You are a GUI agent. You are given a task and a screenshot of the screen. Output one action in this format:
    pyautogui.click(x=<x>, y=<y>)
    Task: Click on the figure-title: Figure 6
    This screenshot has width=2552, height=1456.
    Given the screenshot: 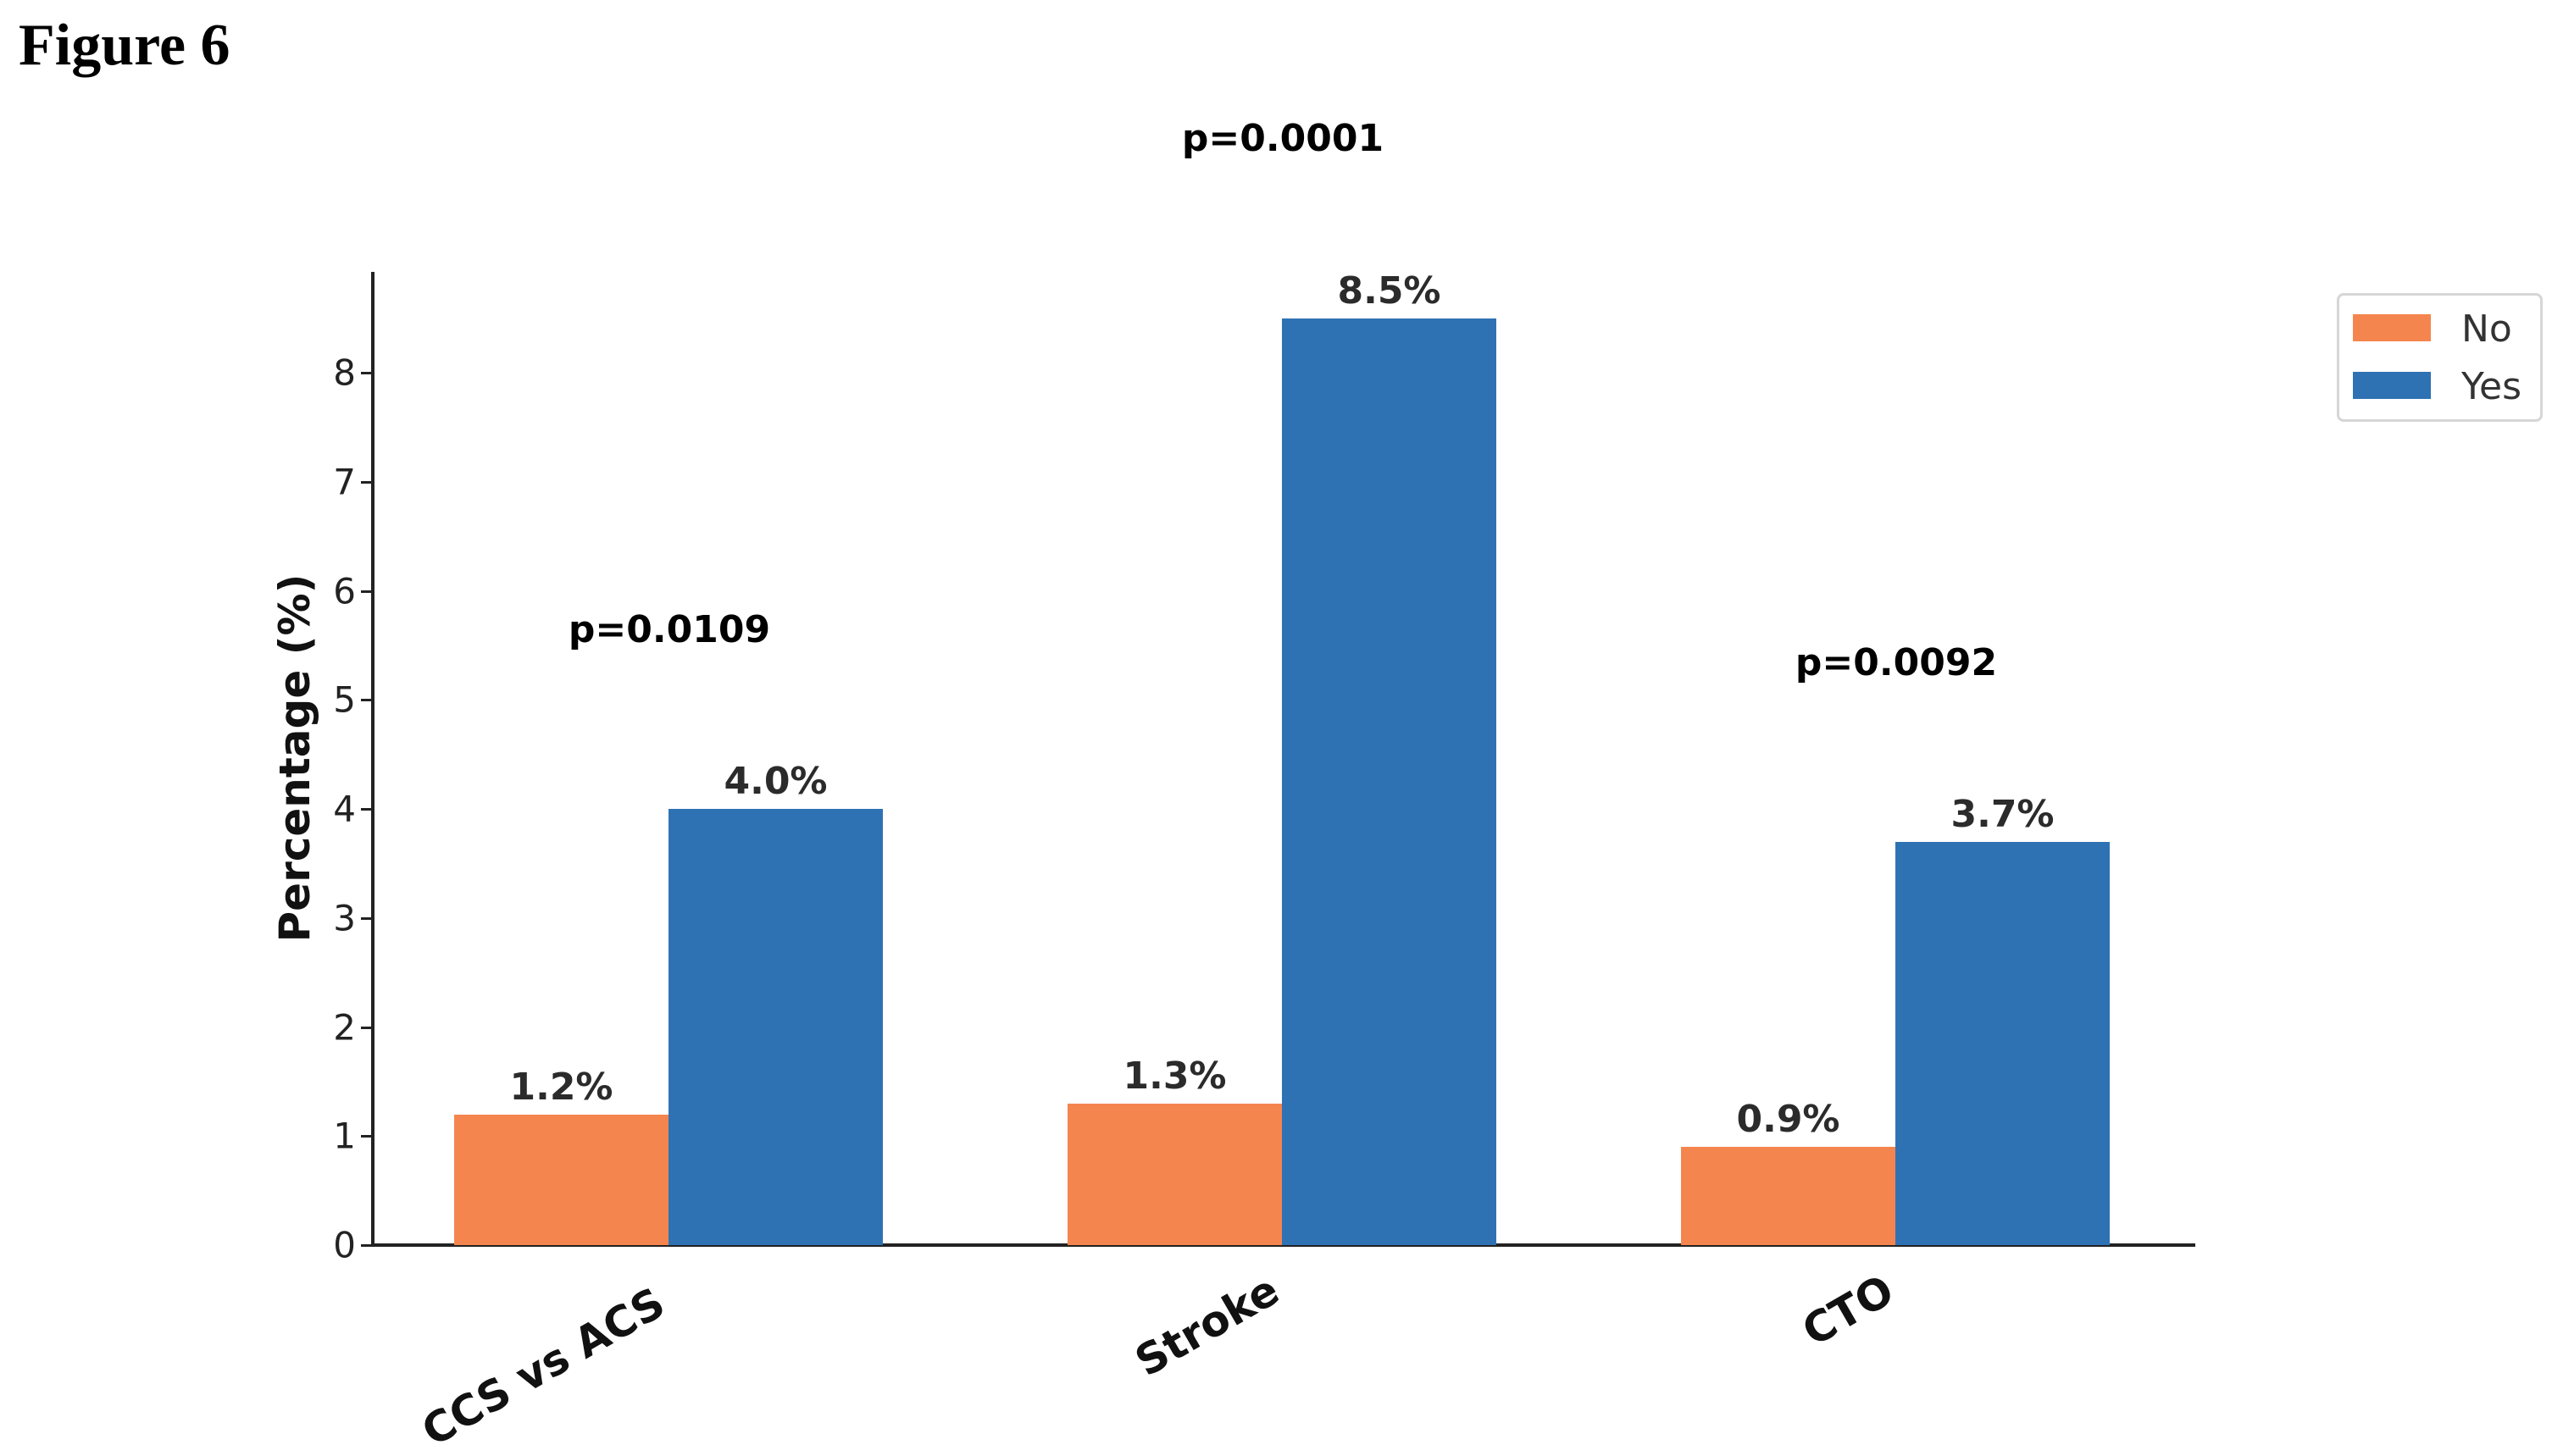 What is the action you would take?
    pyautogui.click(x=124, y=45)
    